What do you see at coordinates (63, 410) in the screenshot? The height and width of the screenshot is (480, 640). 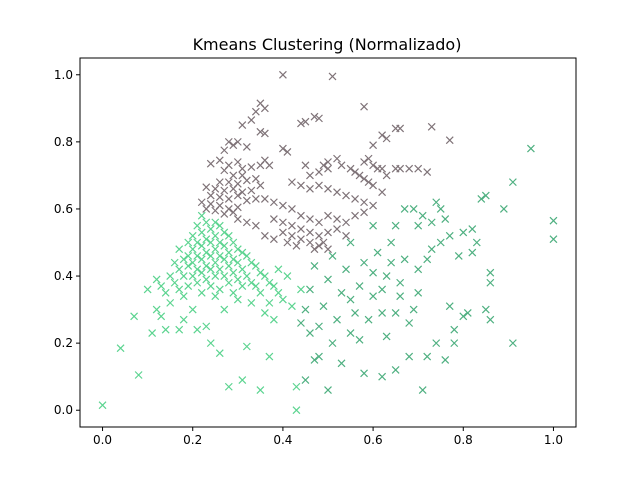 I see `y-tick-label: 0.0` at bounding box center [63, 410].